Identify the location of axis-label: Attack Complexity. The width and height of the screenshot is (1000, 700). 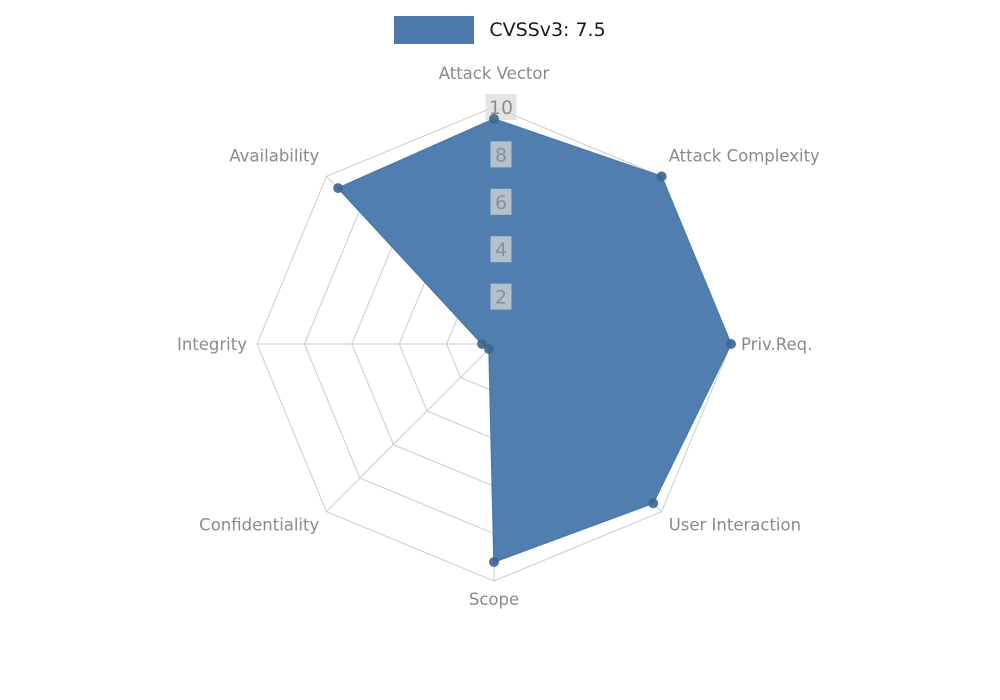
(744, 155).